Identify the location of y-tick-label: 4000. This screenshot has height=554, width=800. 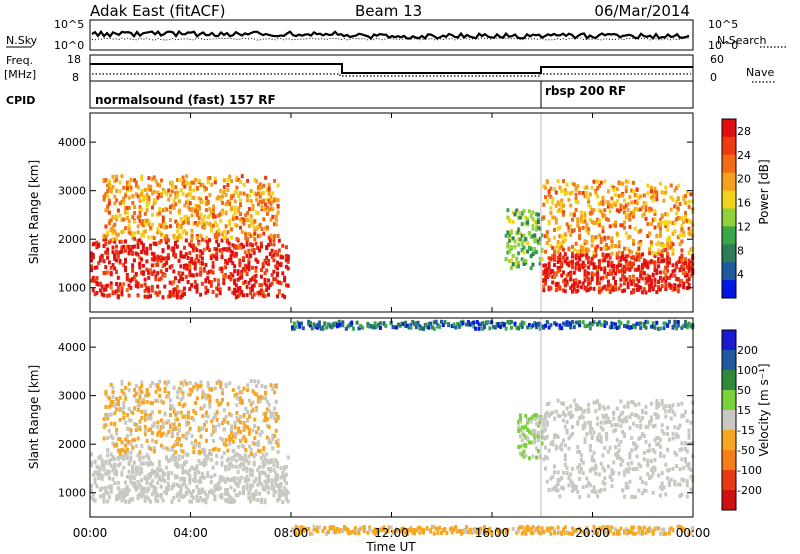
(72, 142).